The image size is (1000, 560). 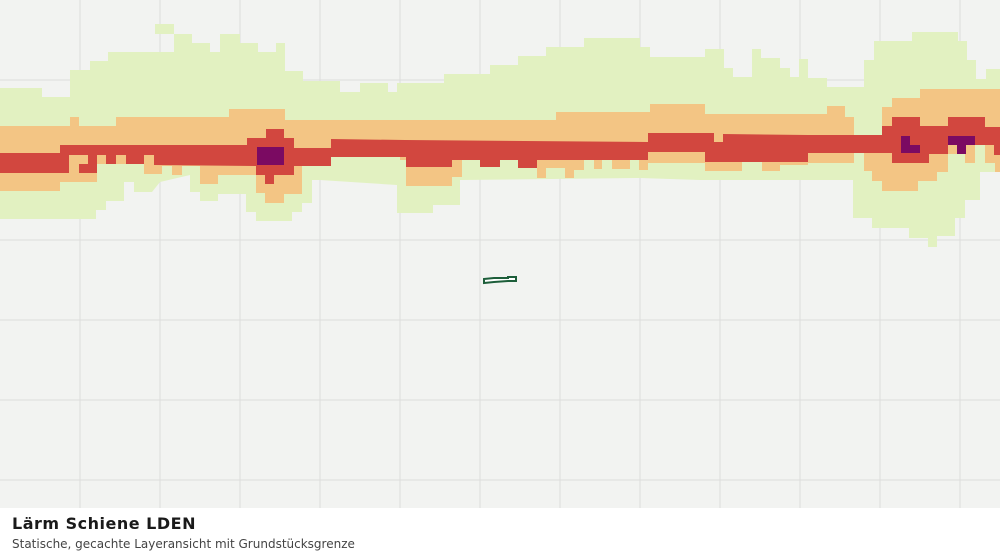 What do you see at coordinates (104, 523) in the screenshot?
I see `layer-title: Lärm Schiene LDEN` at bounding box center [104, 523].